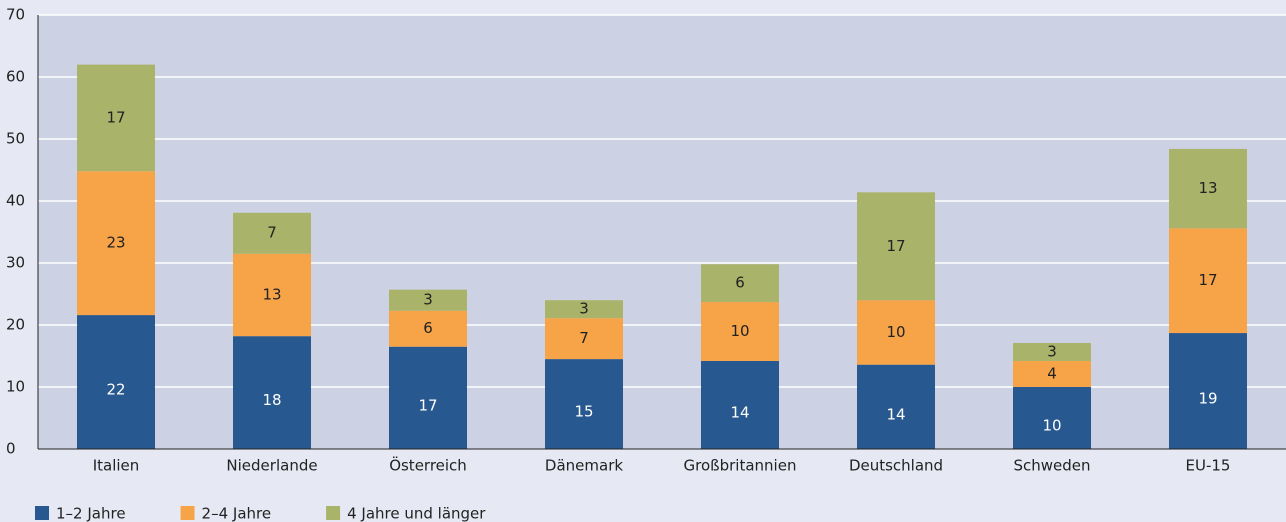 This screenshot has height=522, width=1286. Describe the element at coordinates (115, 390) in the screenshot. I see `data-label: 22` at that location.